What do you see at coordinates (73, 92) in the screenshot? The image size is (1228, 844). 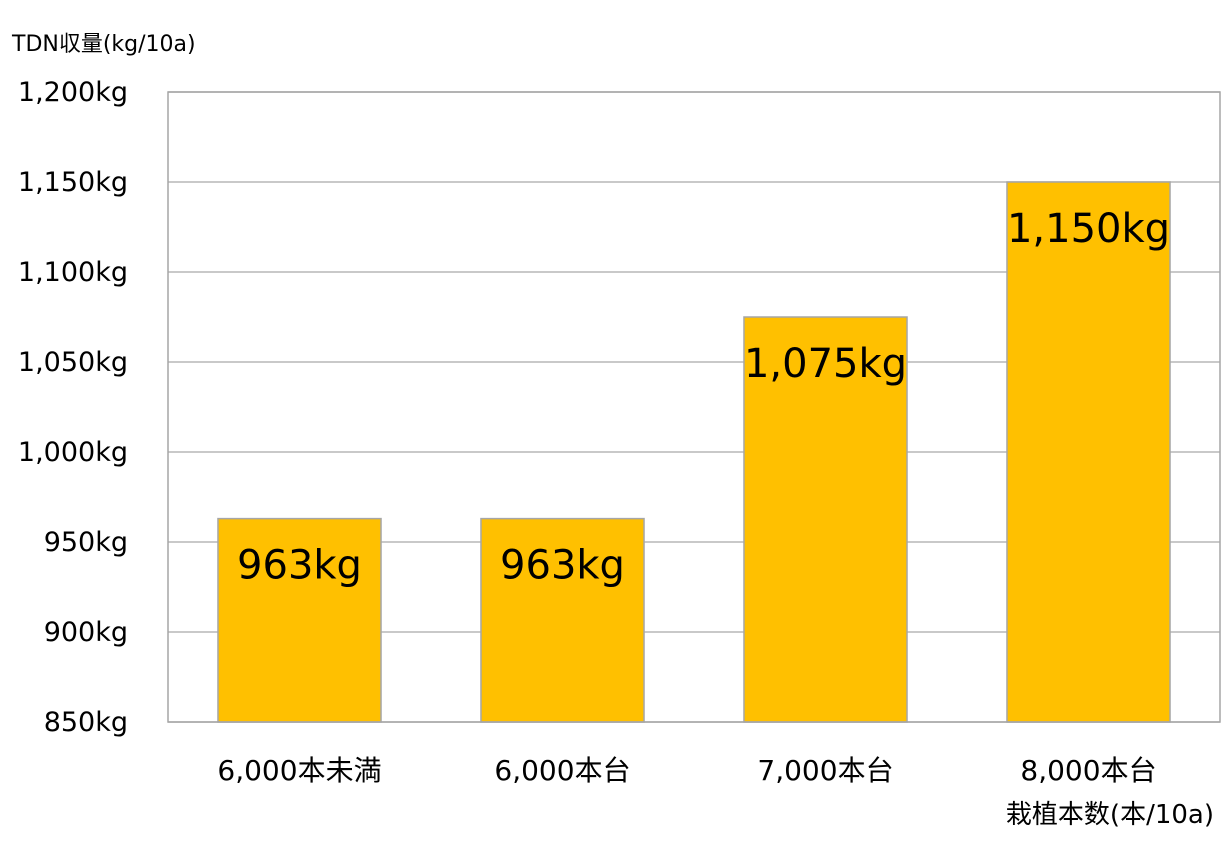 I see `y-tick-label: 1,200kg` at bounding box center [73, 92].